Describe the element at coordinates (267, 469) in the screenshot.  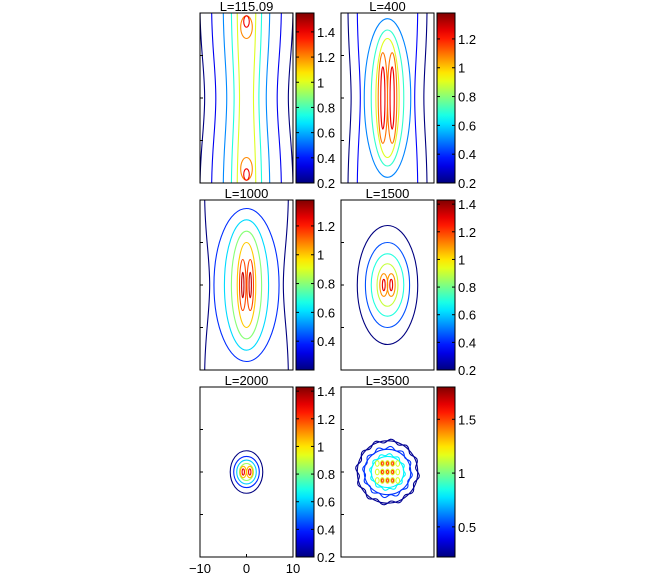
I see `subplot-5: L=2000 0.2 0.4 0.6 0.8 1 1.2 1.4` at that location.